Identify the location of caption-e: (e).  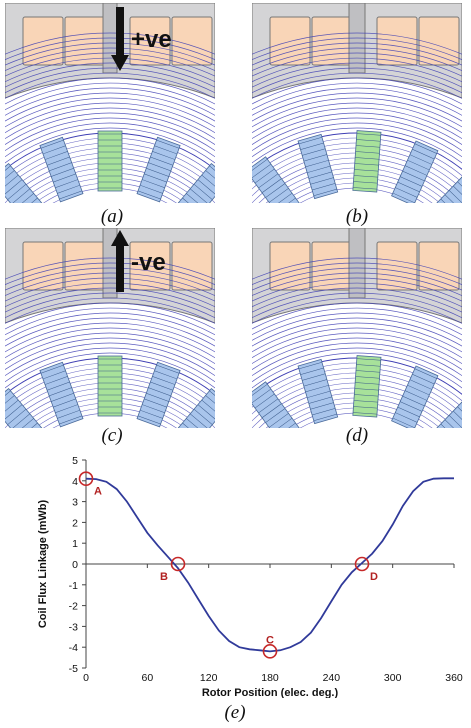
(235, 712).